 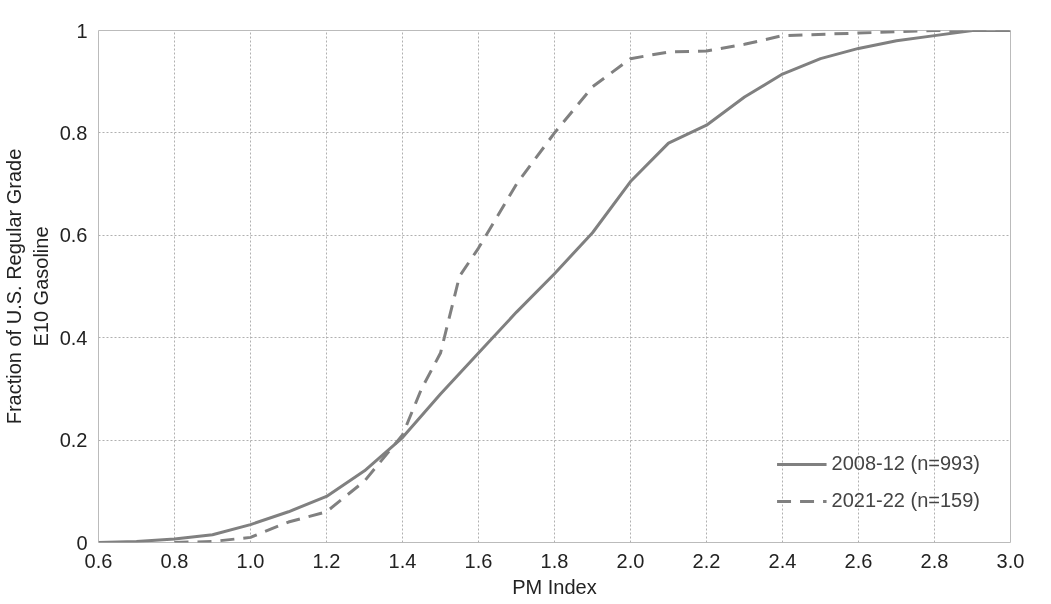 What do you see at coordinates (554, 586) in the screenshot?
I see `x-axis-title: PM Index` at bounding box center [554, 586].